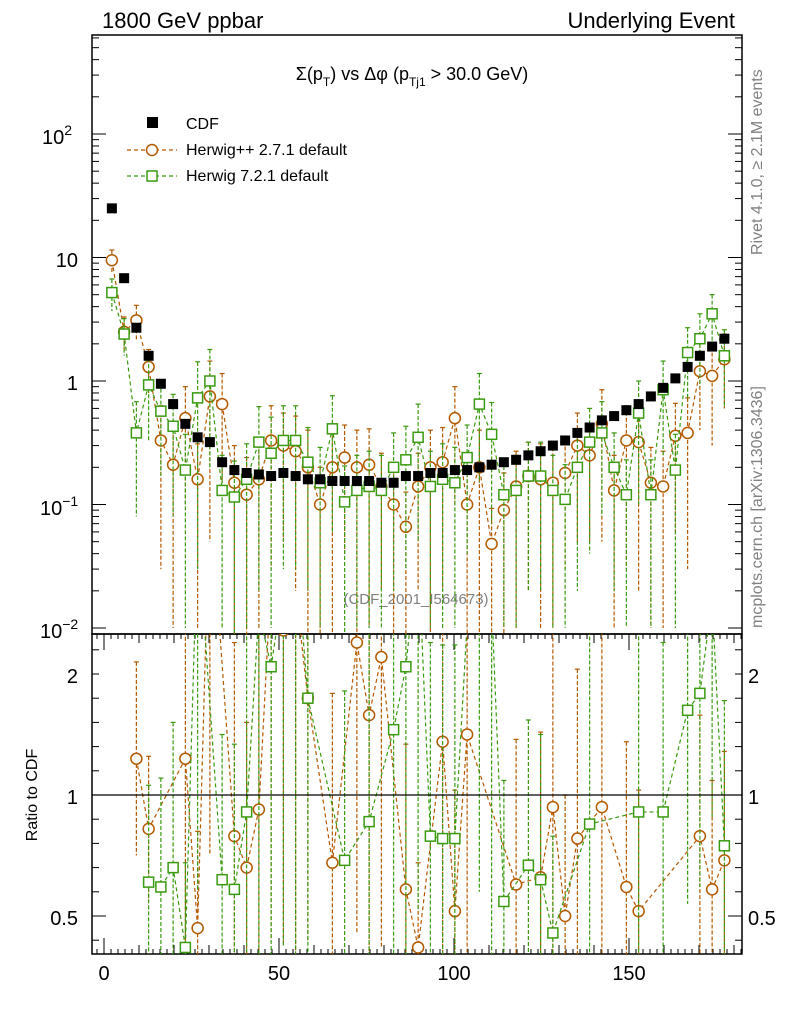  Describe the element at coordinates (72, 798) in the screenshot. I see `ratio-y-tick-label-1: 1` at that location.